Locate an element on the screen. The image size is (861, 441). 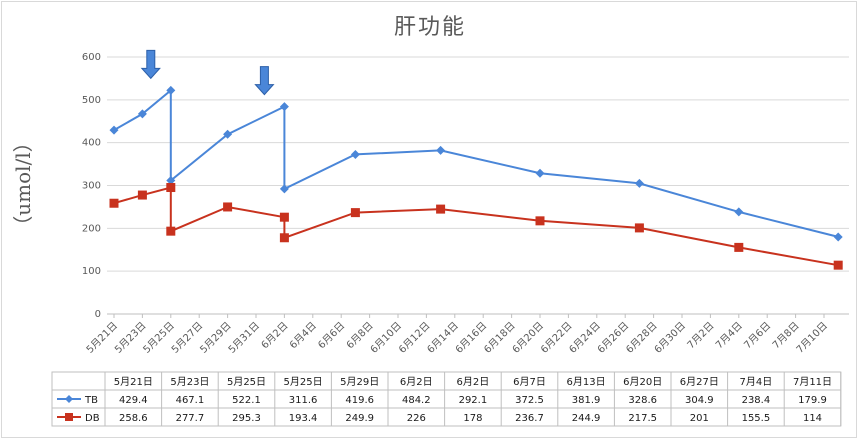
table-value-cell: 178 is located at coordinates (472, 418).